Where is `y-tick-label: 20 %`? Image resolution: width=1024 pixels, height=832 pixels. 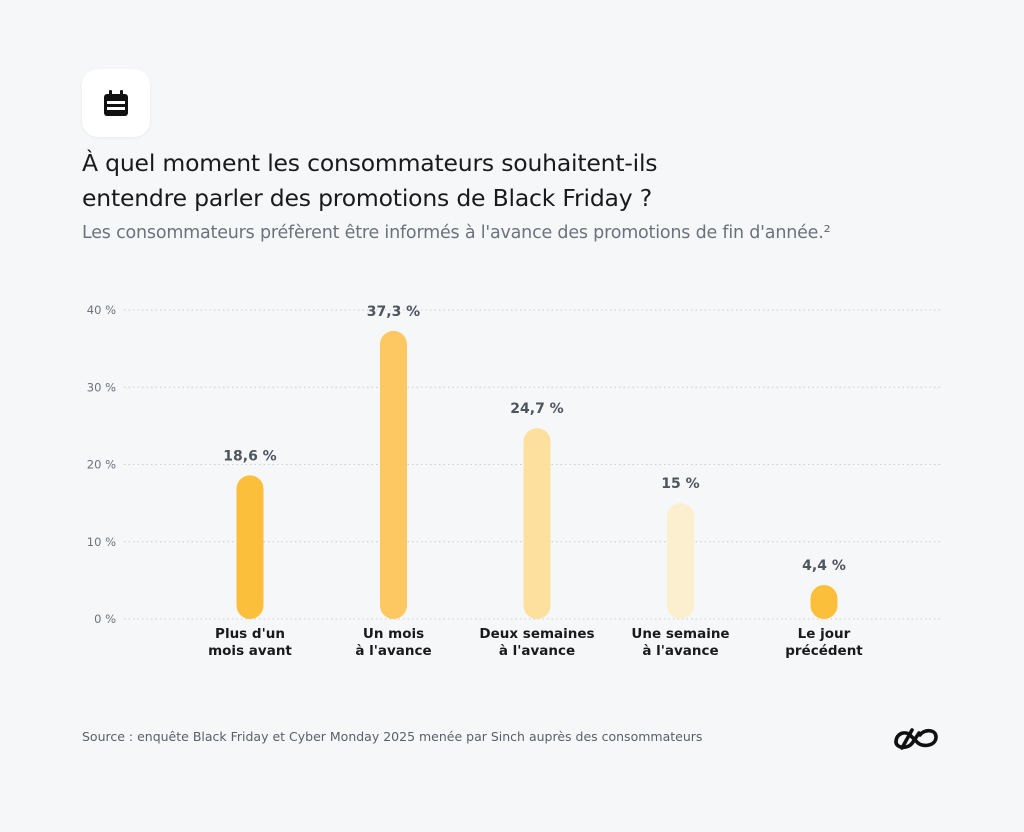 y-tick-label: 20 % is located at coordinates (101, 465).